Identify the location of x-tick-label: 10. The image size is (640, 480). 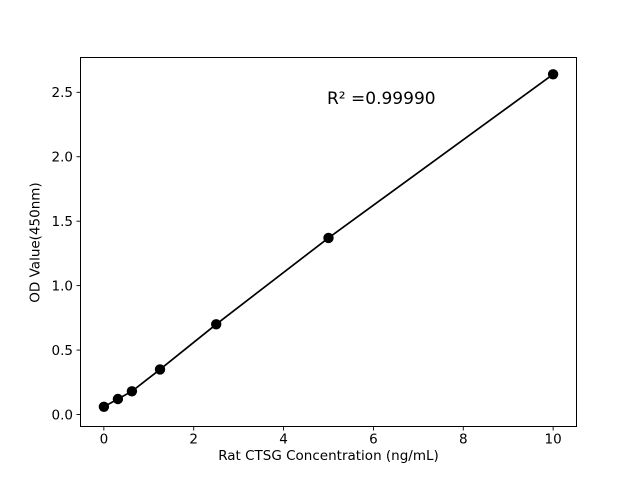
(553, 440).